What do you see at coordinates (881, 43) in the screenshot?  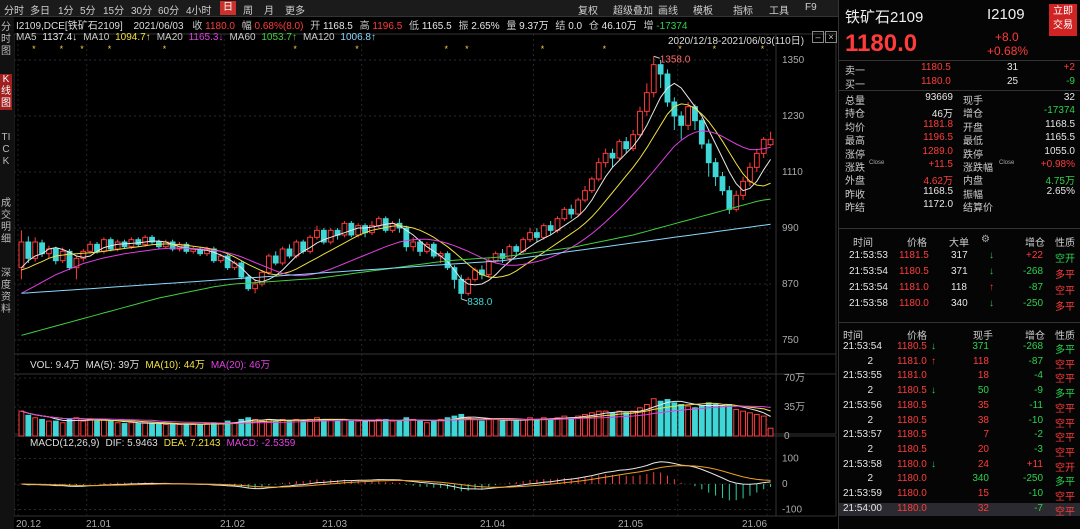 I see `last-price: 1180.0` at bounding box center [881, 43].